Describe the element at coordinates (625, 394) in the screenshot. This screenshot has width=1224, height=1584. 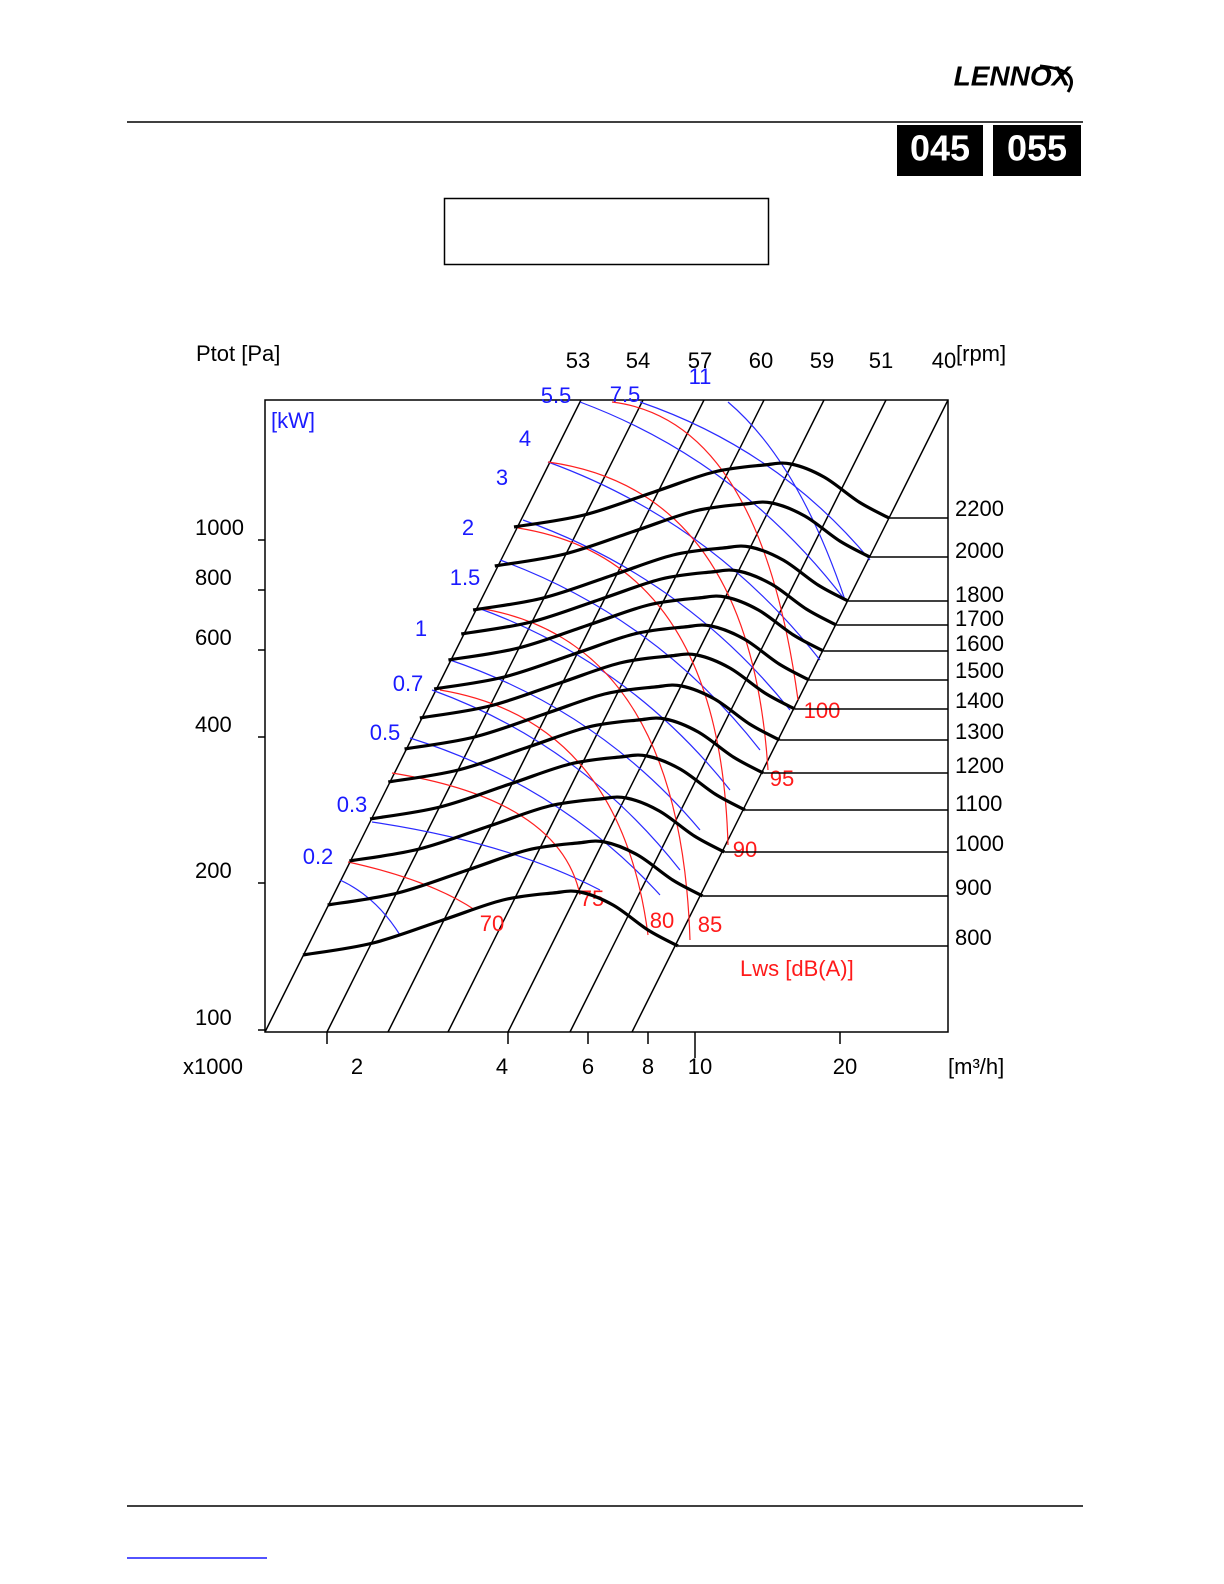
I see `kw-label: 7.5` at that location.